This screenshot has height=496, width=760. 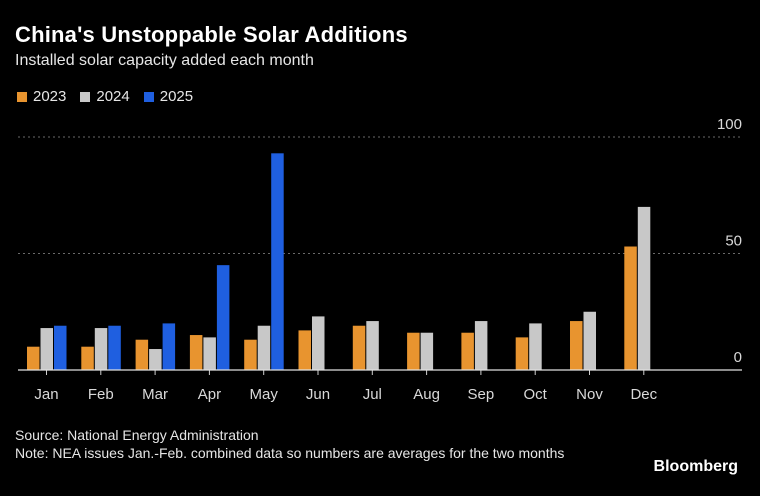 What do you see at coordinates (481, 394) in the screenshot?
I see `x-tick-label-sep: Sep` at bounding box center [481, 394].